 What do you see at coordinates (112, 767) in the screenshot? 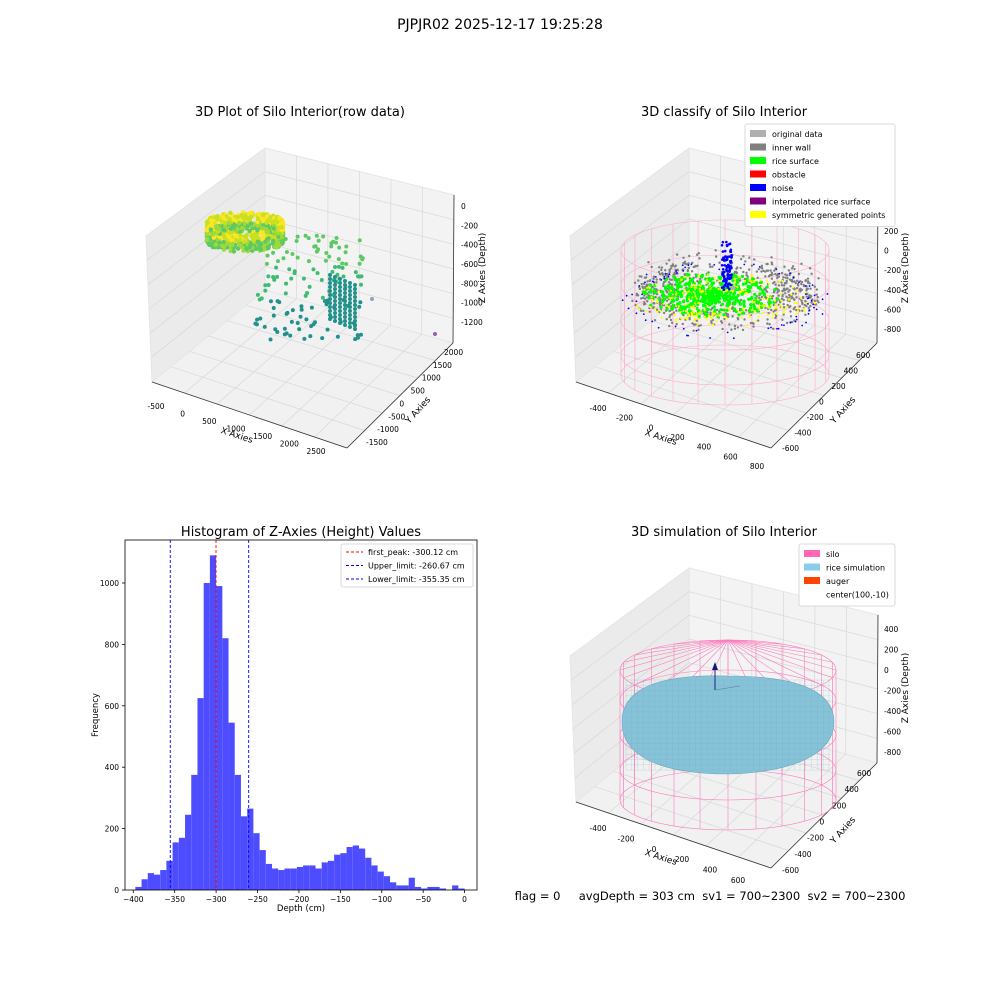
I see `histogram-y-tick-label: 400` at bounding box center [112, 767].